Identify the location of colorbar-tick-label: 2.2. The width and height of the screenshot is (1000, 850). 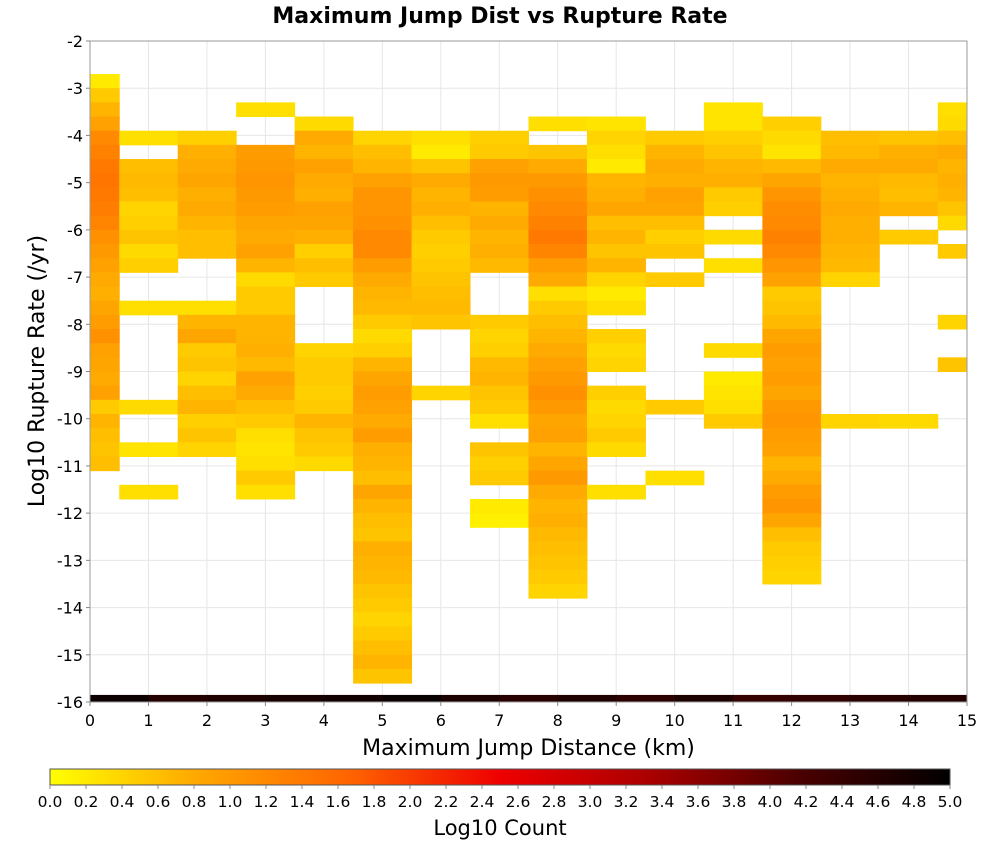
(446, 802).